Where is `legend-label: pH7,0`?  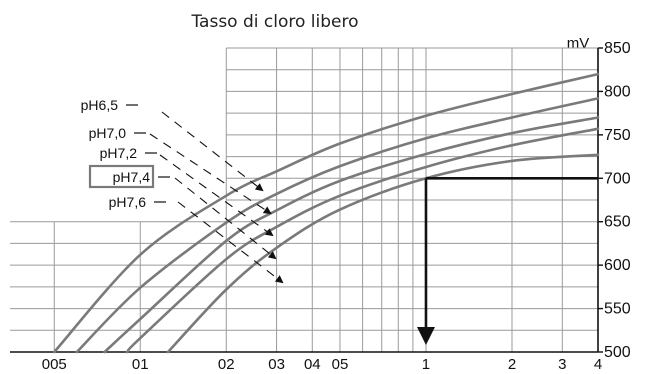 legend-label: pH7,0 is located at coordinates (108, 133).